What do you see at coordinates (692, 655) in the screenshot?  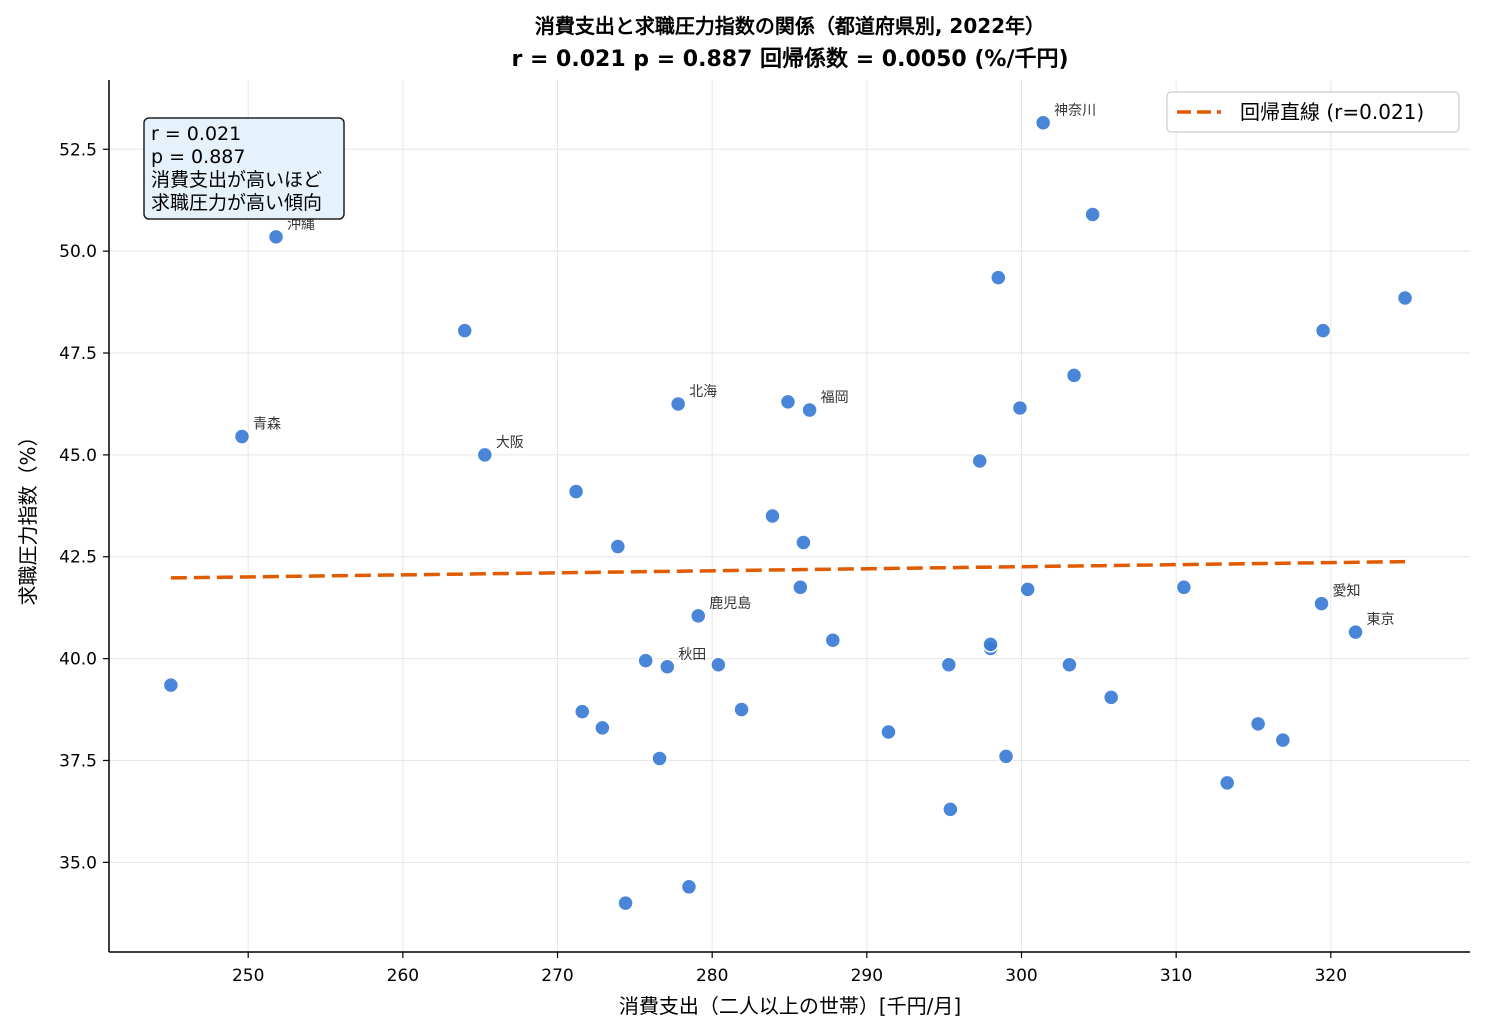 I see `point-label: 秋田` at bounding box center [692, 655].